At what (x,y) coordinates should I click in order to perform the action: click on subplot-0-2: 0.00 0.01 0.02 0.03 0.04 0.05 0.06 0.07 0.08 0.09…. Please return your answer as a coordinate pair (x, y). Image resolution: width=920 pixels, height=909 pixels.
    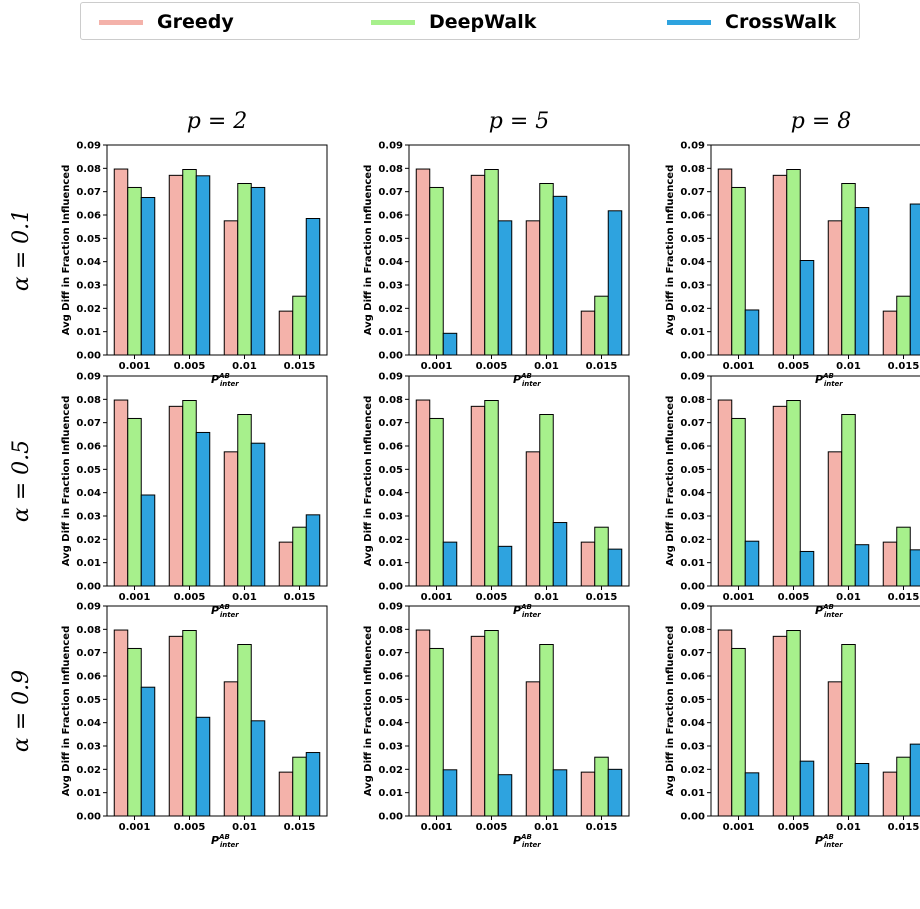
    Looking at the image, I should click on (792, 264).